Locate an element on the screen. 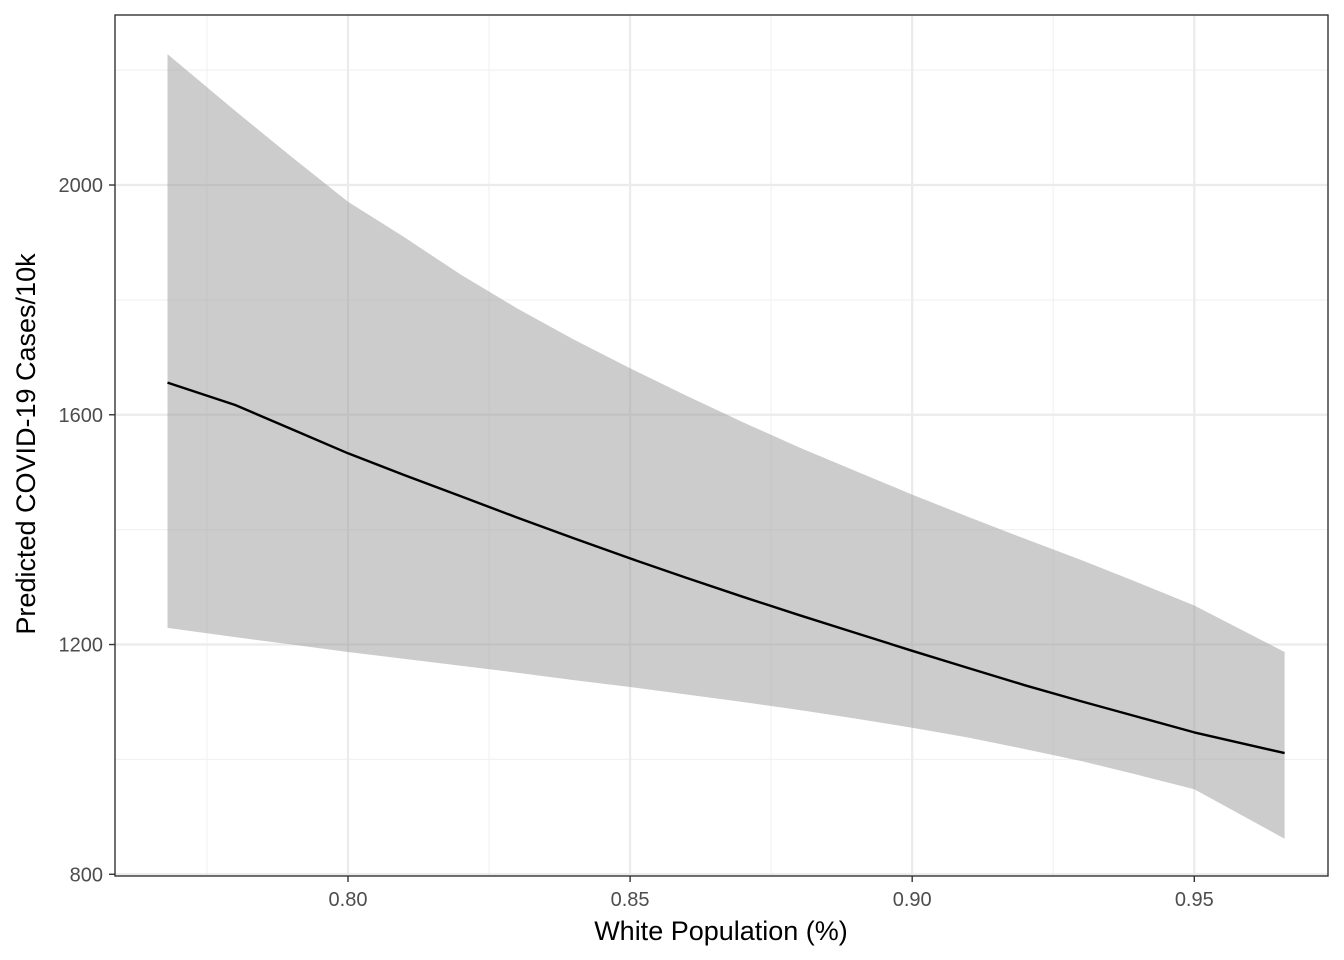 The width and height of the screenshot is (1344, 960). x-tick-label: 0.85 is located at coordinates (630, 900).